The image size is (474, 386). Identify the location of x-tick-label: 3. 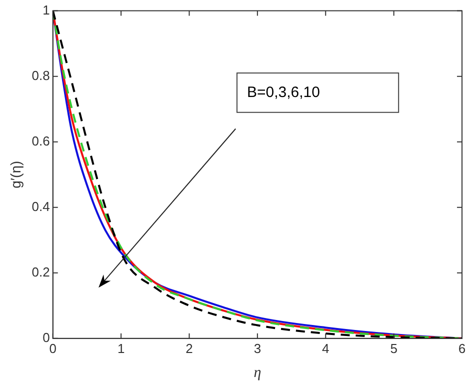
(258, 348).